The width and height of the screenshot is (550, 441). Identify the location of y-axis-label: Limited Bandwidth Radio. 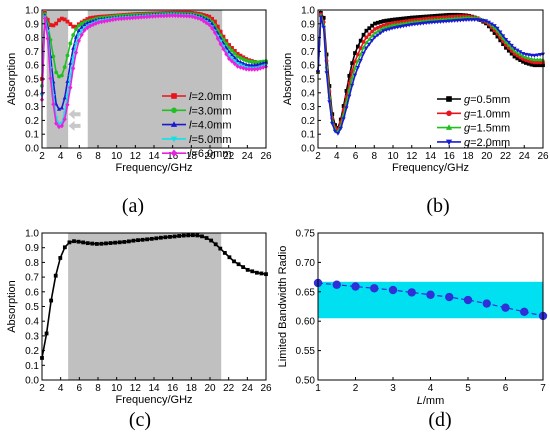
(283, 307).